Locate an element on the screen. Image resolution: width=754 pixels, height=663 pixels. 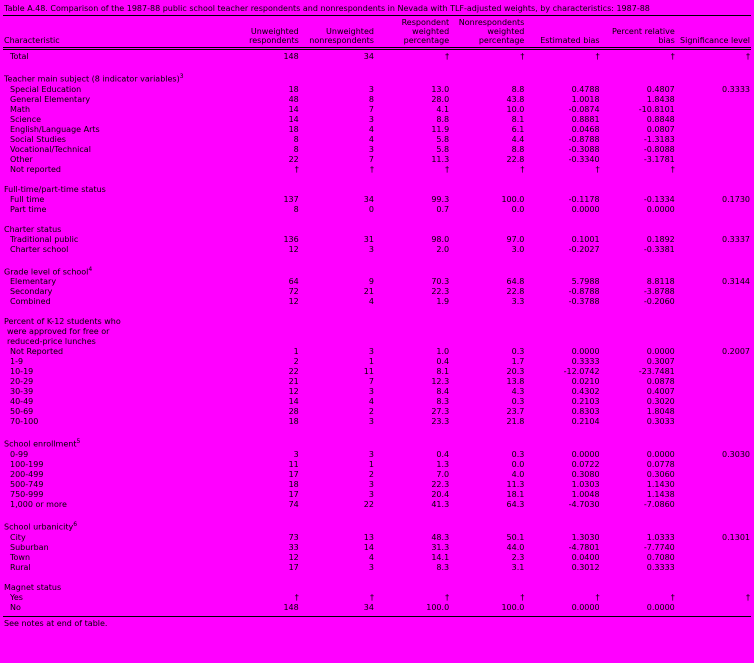
cell-value: 1.9 is located at coordinates (443, 302).